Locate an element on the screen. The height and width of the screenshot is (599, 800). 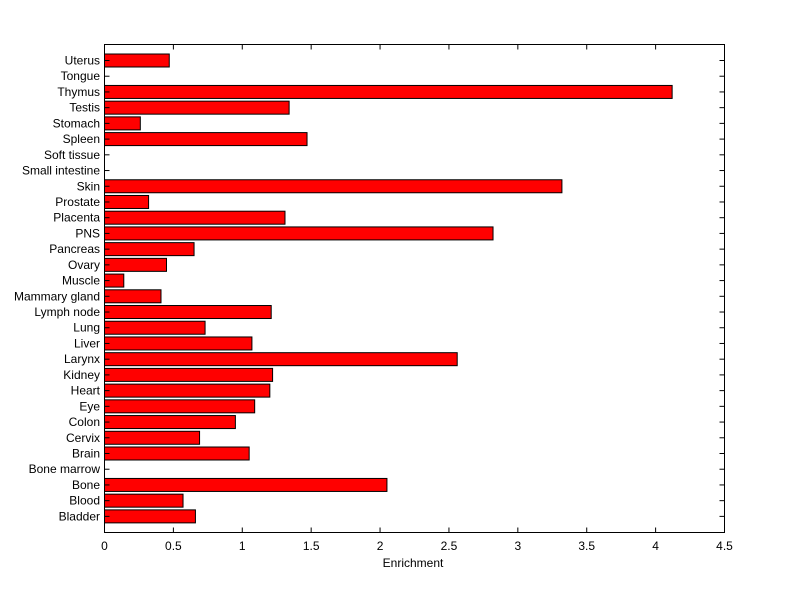
bar-colon is located at coordinates (170, 422).